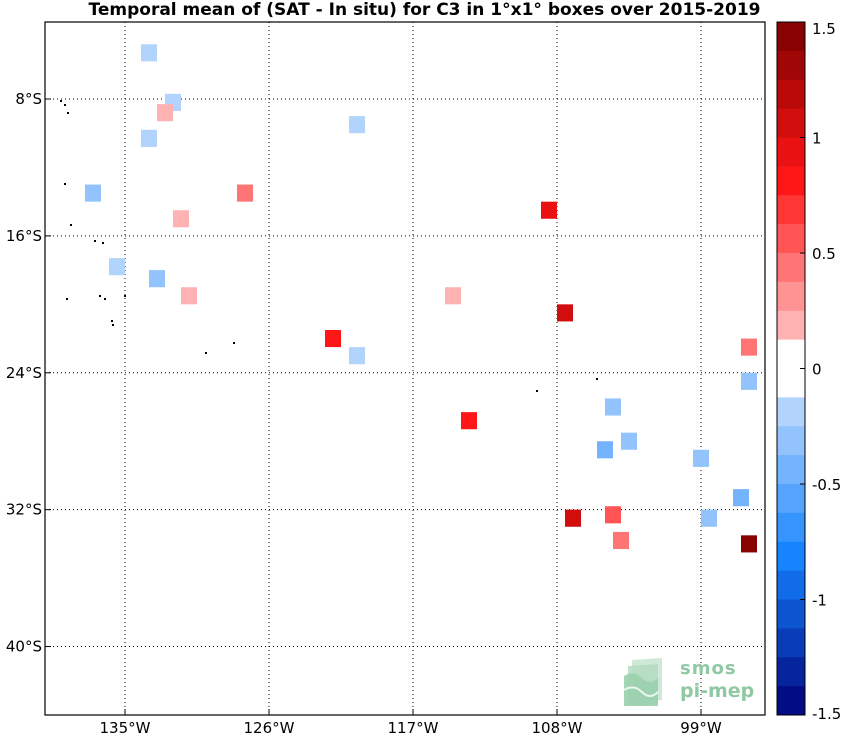  What do you see at coordinates (24, 510) in the screenshot?
I see `y-tick-label: 32°S` at bounding box center [24, 510].